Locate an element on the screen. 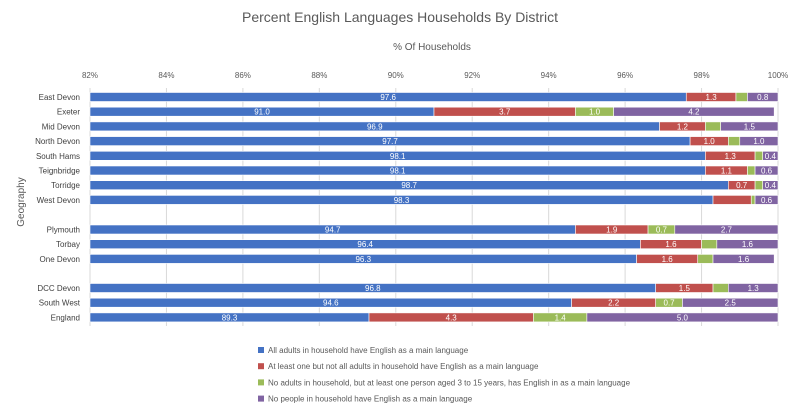 The height and width of the screenshot is (416, 800). data-label: 1.5 is located at coordinates (750, 126).